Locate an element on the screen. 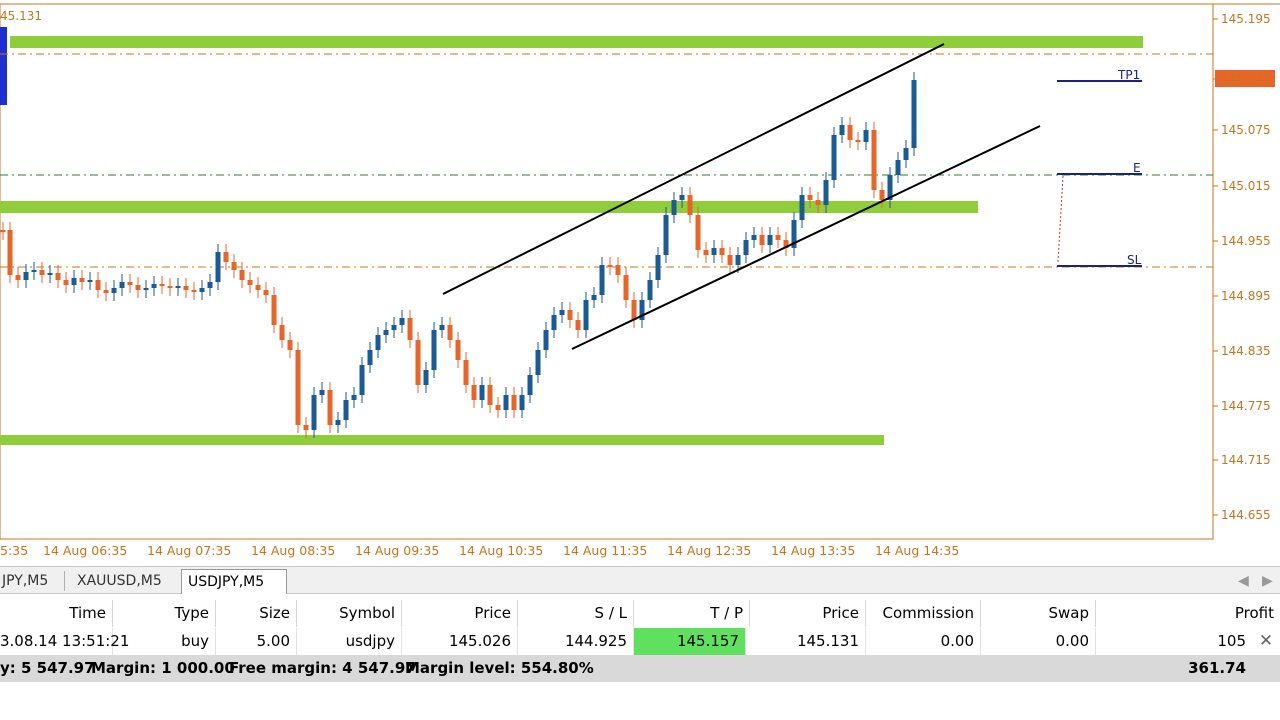 Image resolution: width=1280 pixels, height=720 pixels. tabs-next-arrow-icon: ▶ is located at coordinates (1267, 581).